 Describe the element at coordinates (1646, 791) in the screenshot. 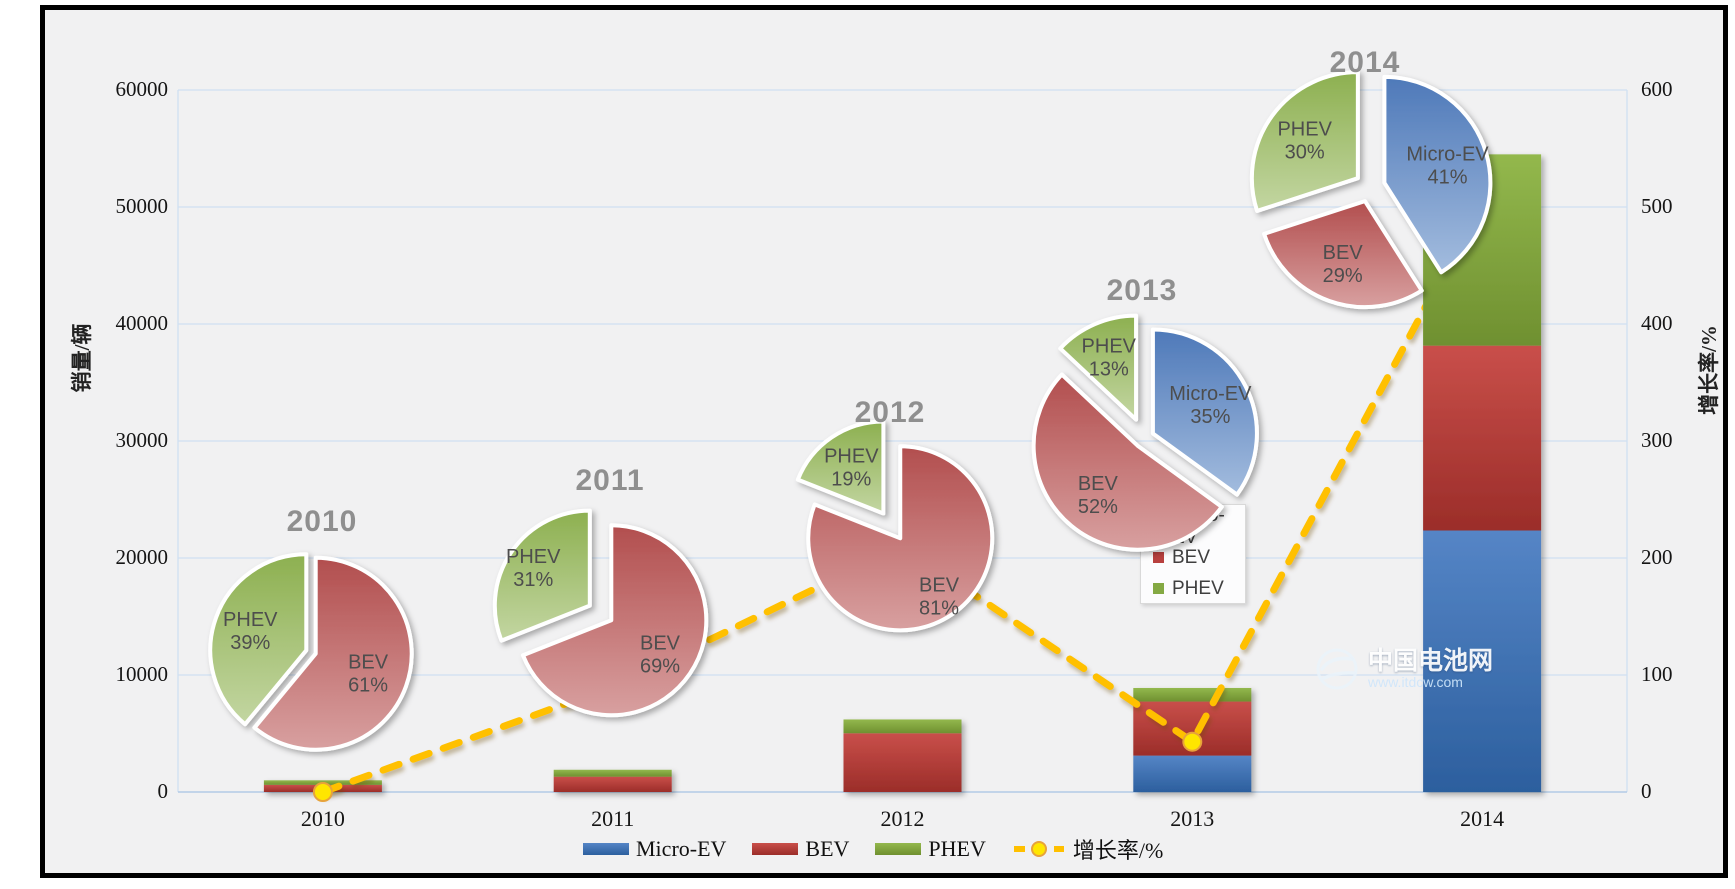

I see `right-axis-tick-0: 0` at that location.